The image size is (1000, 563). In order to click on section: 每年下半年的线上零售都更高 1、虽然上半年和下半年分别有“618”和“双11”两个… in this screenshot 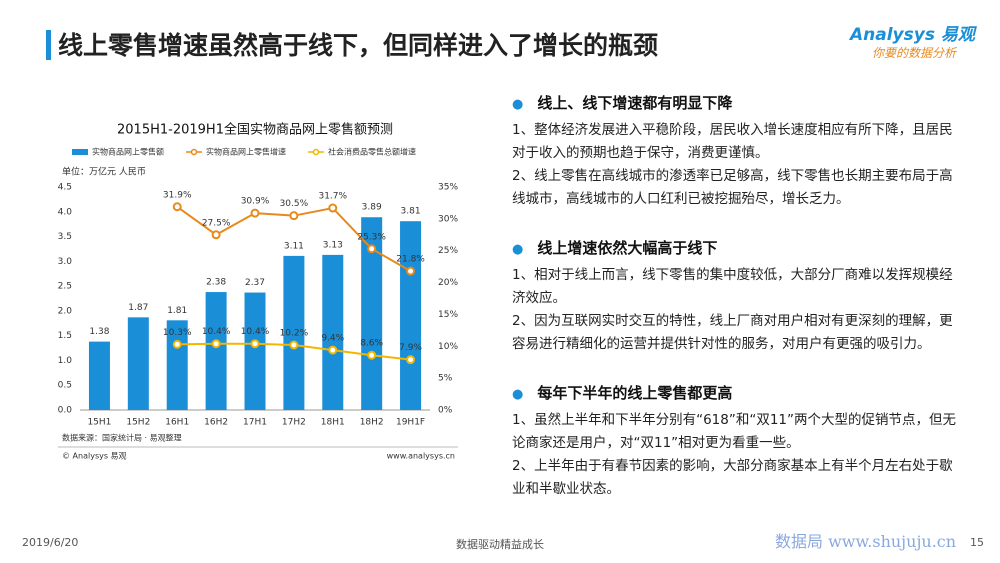, I will do `click(734, 441)`.